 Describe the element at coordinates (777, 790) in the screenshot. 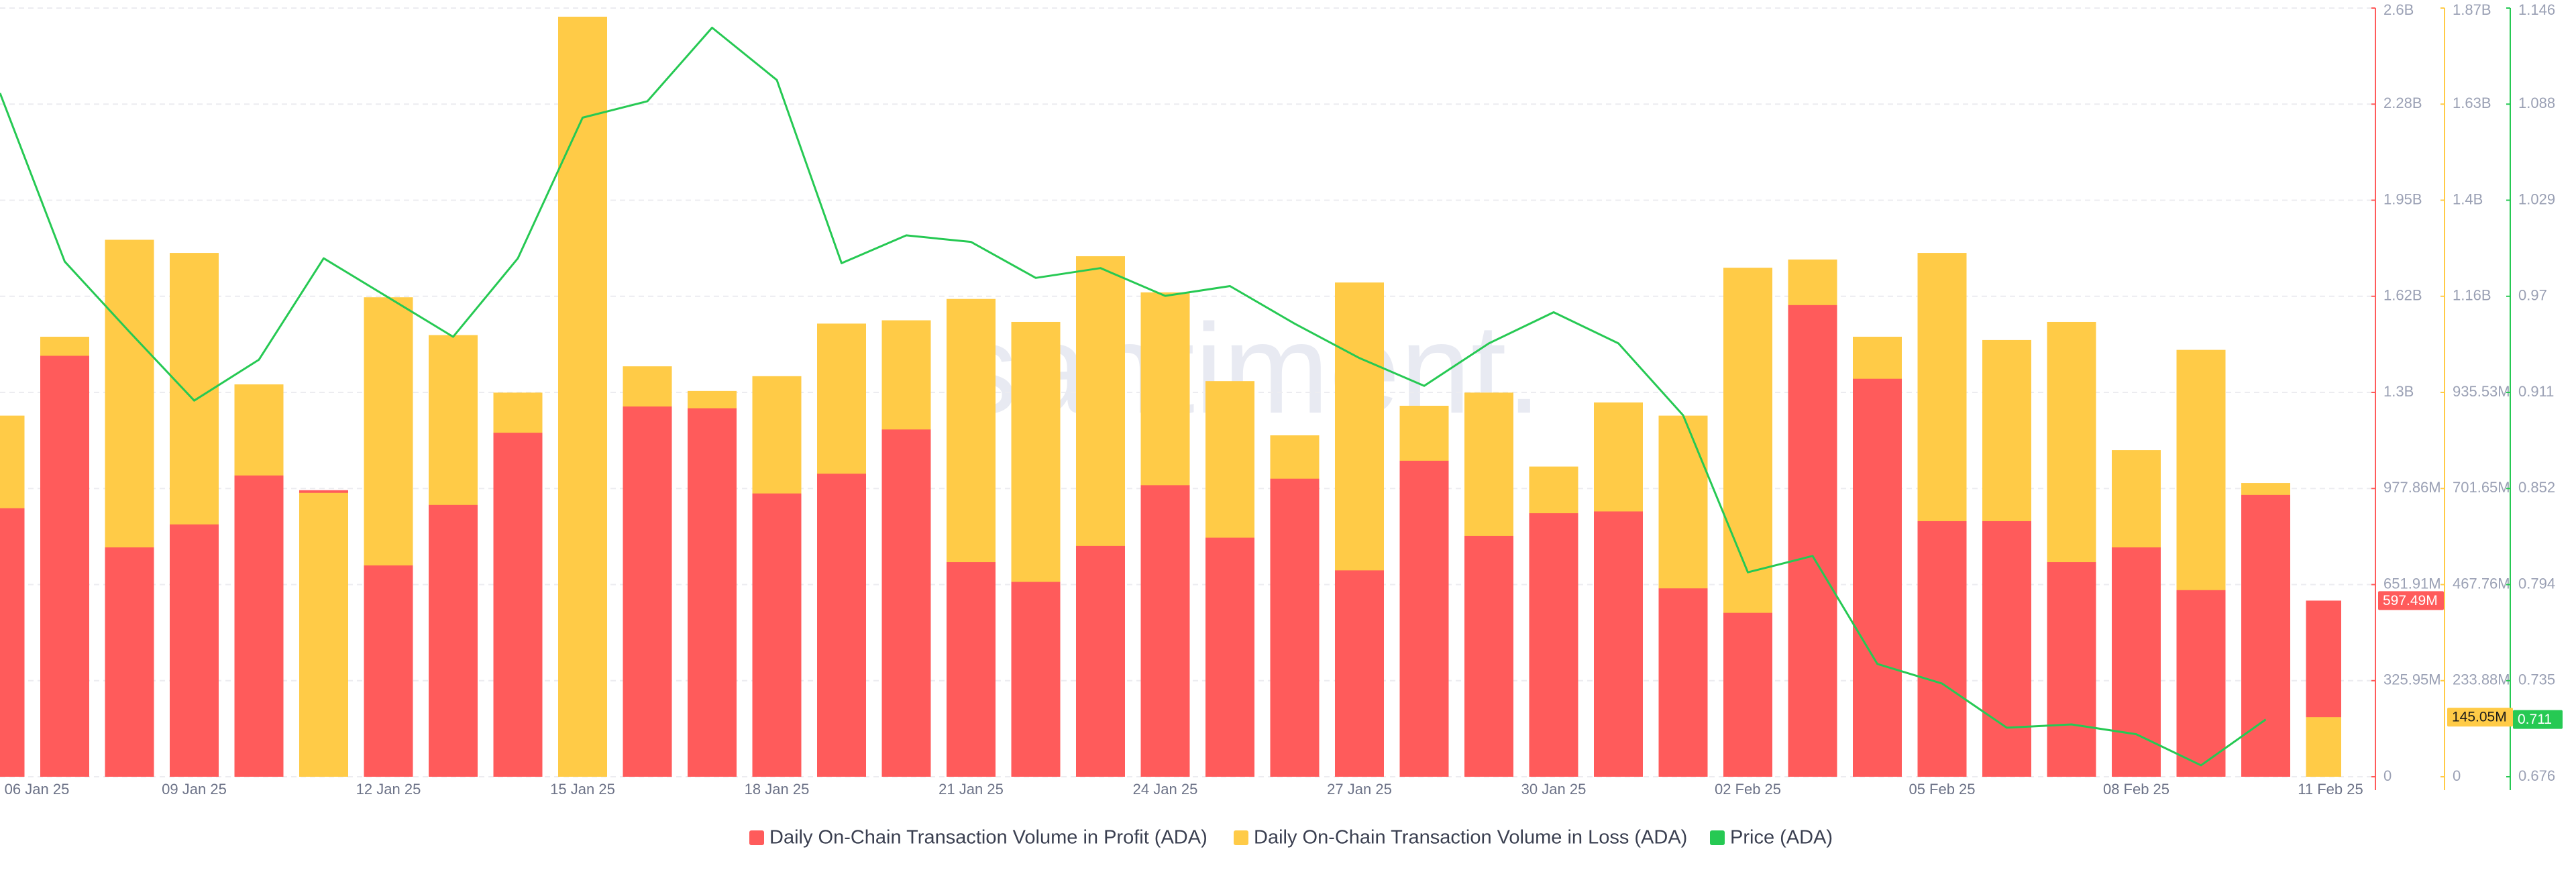

I see `x-tick-label: 18 Jan 25` at that location.